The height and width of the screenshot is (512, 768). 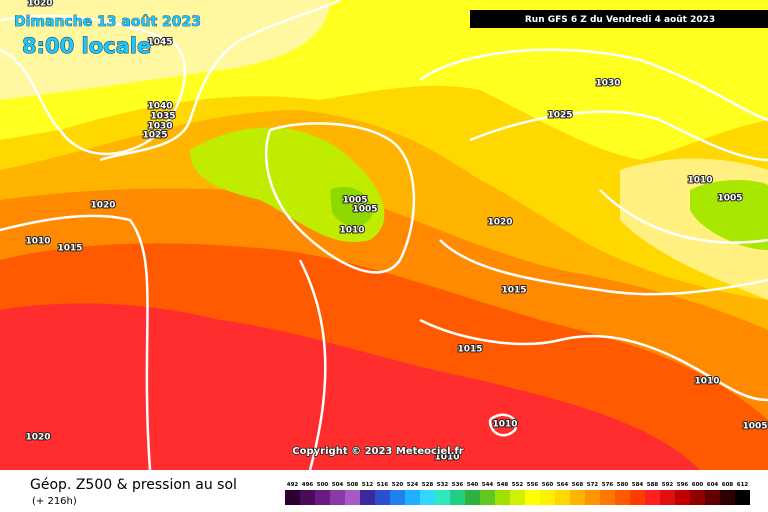 I want to click on legend-label: 608, so click(x=728, y=485).